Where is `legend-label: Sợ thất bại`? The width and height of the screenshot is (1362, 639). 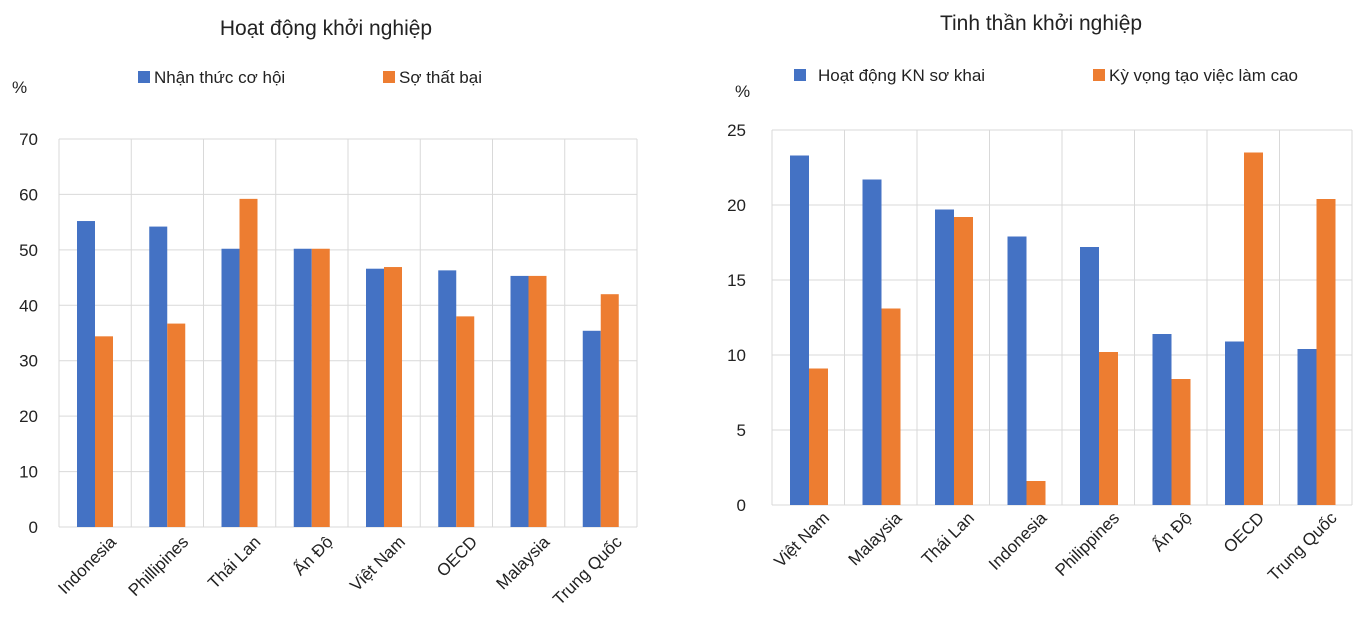
legend-label: Sợ thất bại is located at coordinates (440, 77).